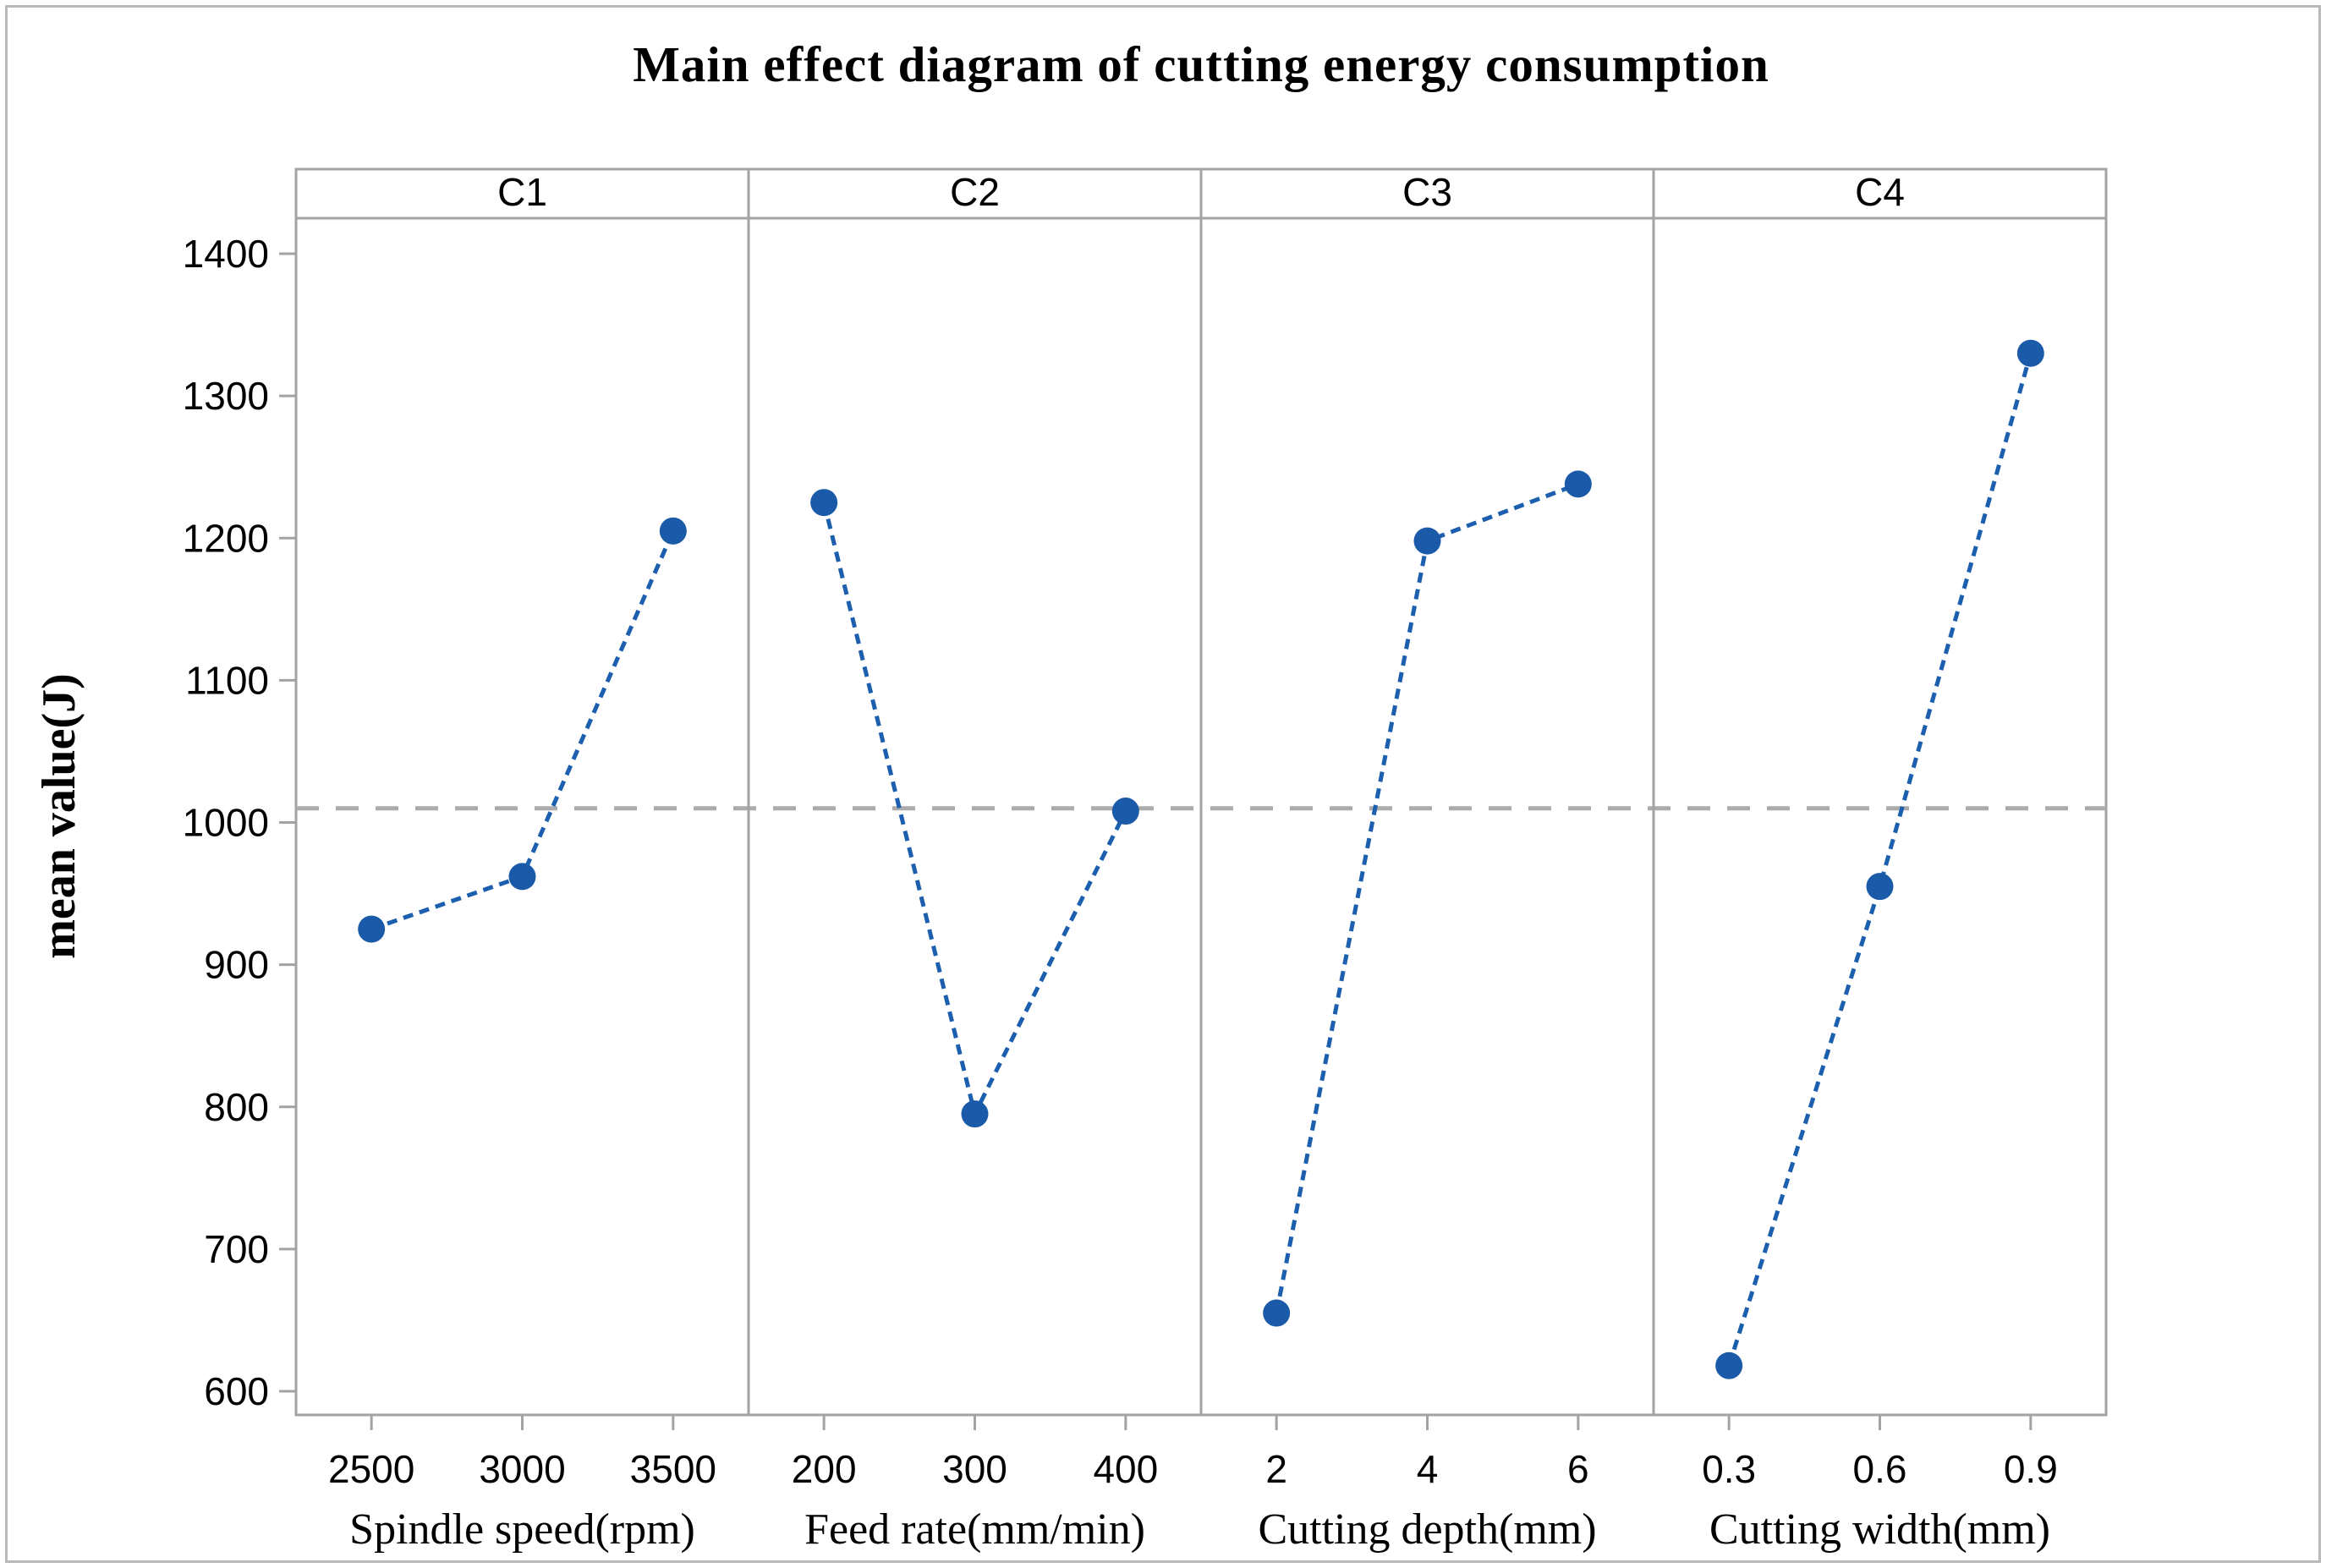 The height and width of the screenshot is (1568, 2326). Describe the element at coordinates (2030, 353) in the screenshot. I see `data-point-c4-0.9` at that location.